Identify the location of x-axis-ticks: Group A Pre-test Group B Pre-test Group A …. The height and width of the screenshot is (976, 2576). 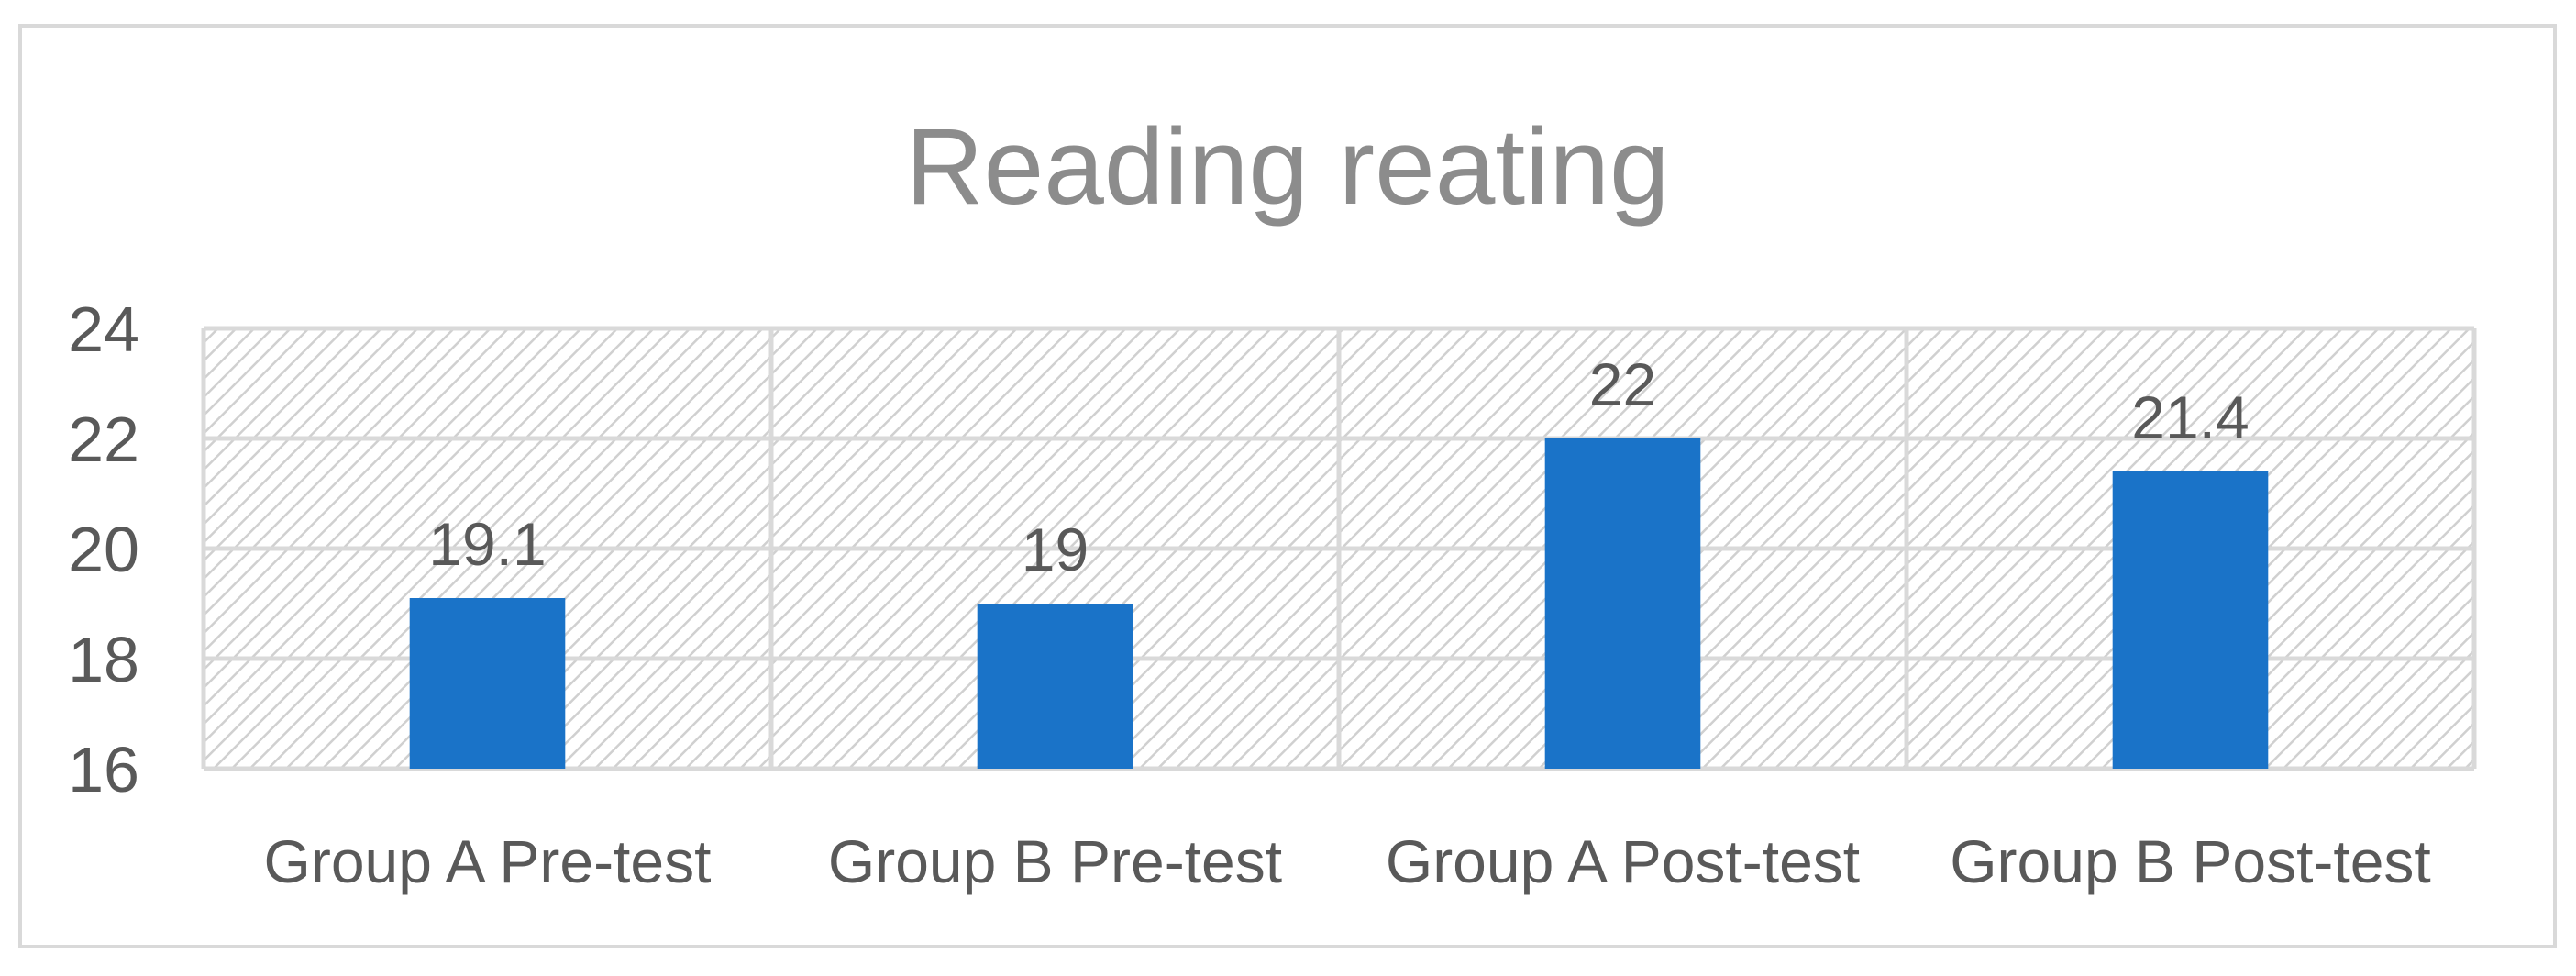
(1347, 861).